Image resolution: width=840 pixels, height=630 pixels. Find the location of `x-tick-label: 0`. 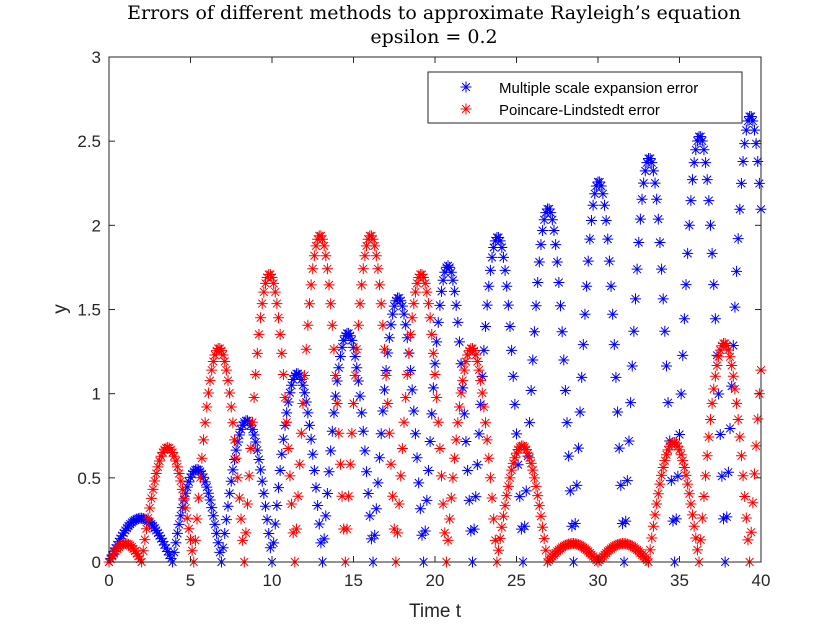

x-tick-label: 0 is located at coordinates (108, 580).